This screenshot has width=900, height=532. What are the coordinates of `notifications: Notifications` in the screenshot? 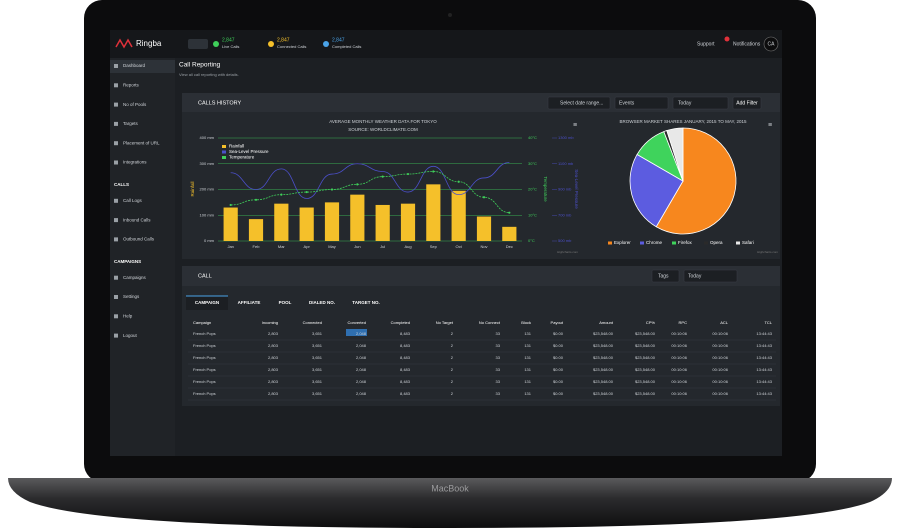 It's located at (747, 44).